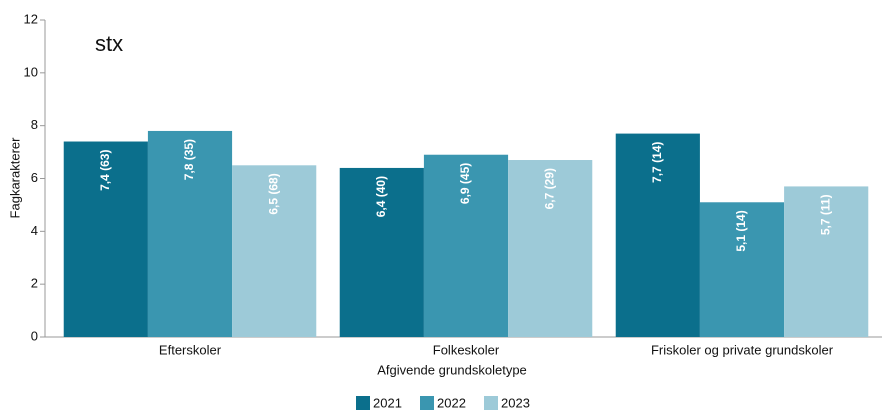 This screenshot has height=410, width=882. I want to click on value-label: 7,7 (14), so click(657, 162).